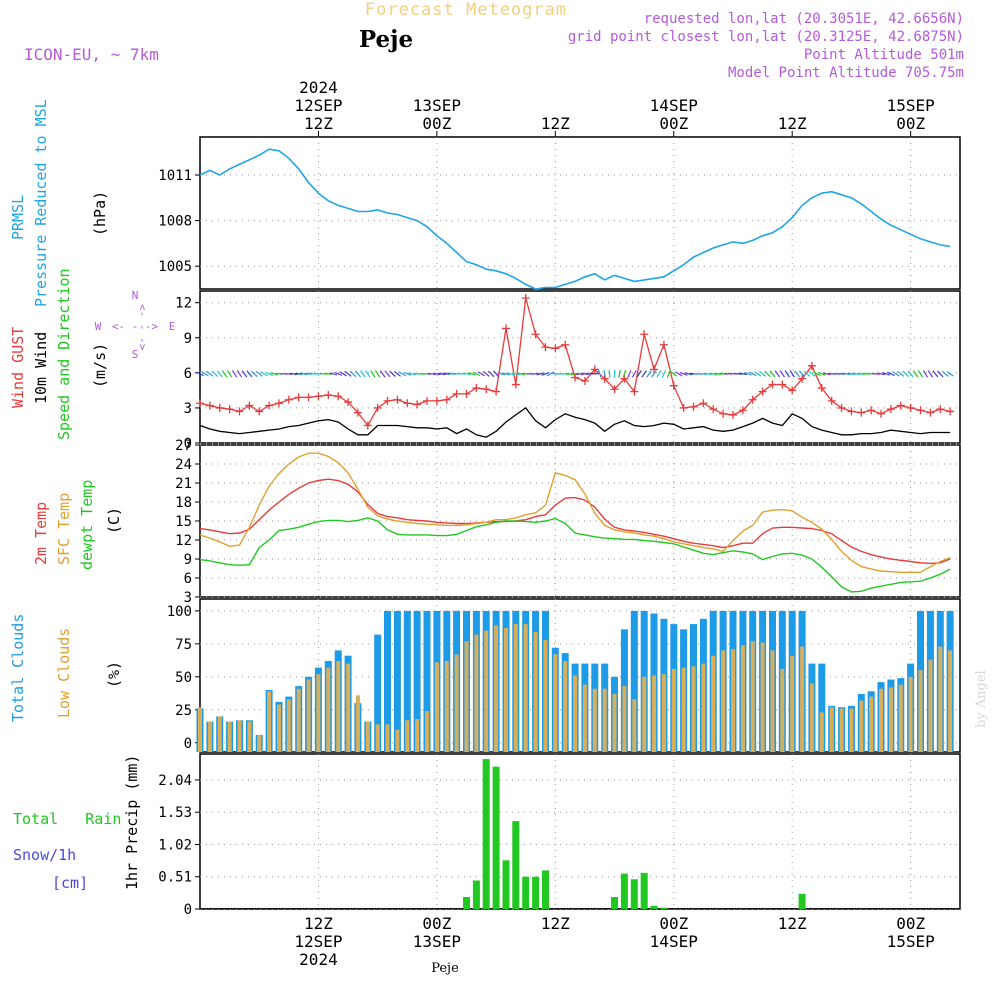 The width and height of the screenshot is (1000, 1000). I want to click on precipitation-panel: 0 0.51 1.02 1.53 2.04, so click(559, 835).